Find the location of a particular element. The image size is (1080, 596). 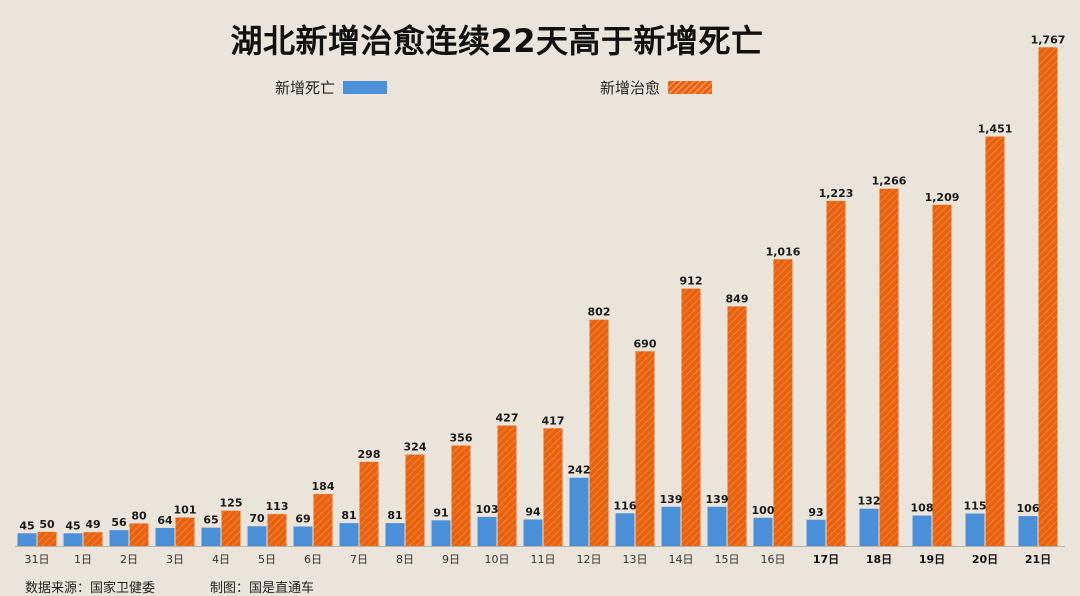

x-tick-label-19: 19日 is located at coordinates (932, 559).